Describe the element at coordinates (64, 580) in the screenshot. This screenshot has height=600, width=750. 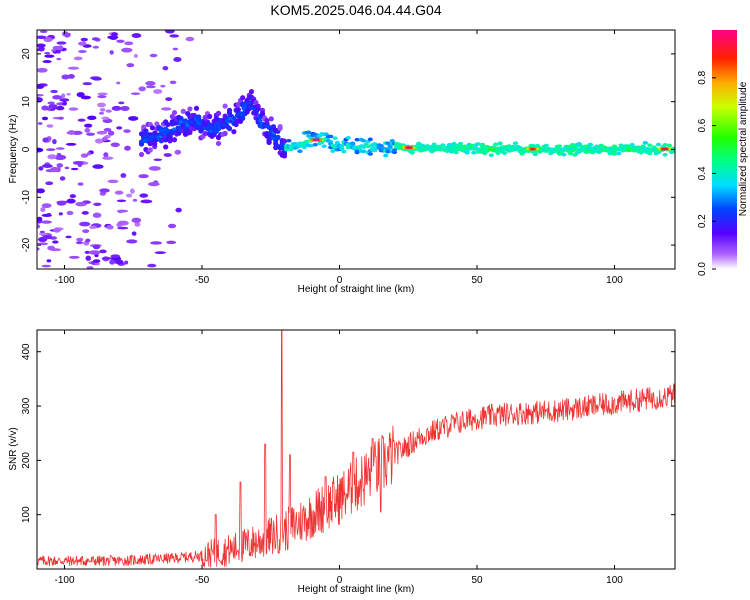
I see `x-tick-label: -100` at that location.